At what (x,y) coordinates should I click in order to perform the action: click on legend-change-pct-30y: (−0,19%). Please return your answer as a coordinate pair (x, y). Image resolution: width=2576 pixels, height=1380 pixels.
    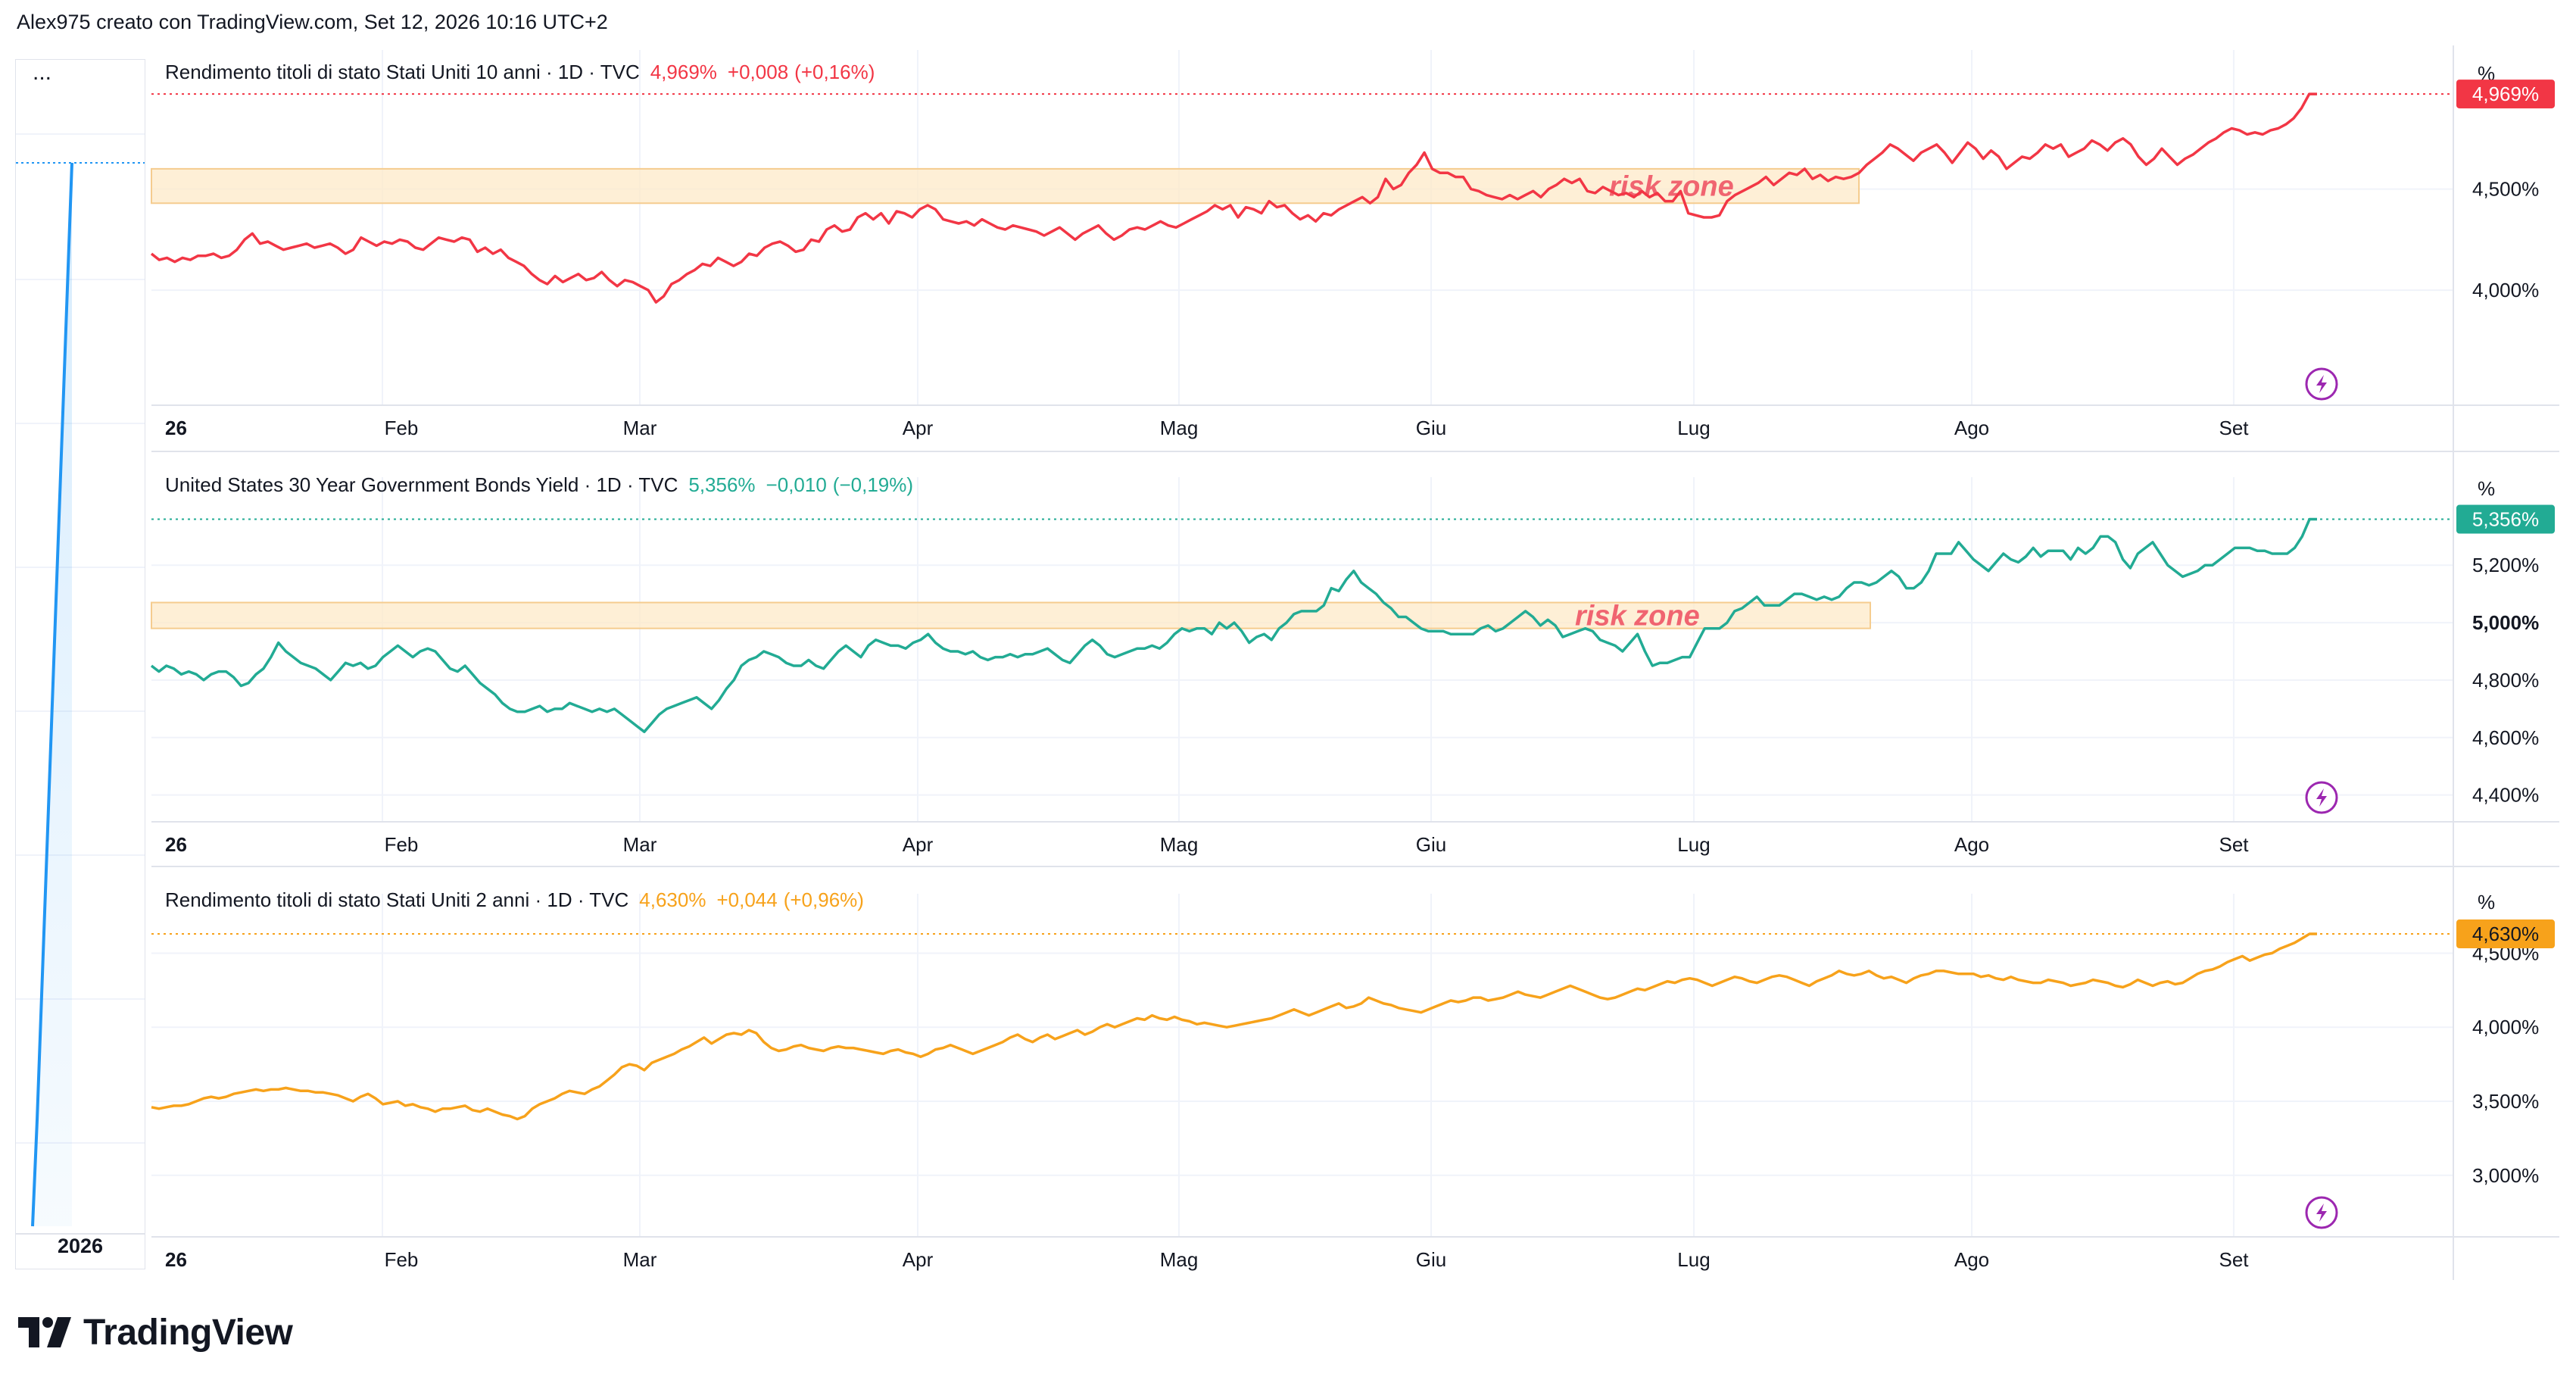
    Looking at the image, I should click on (873, 484).